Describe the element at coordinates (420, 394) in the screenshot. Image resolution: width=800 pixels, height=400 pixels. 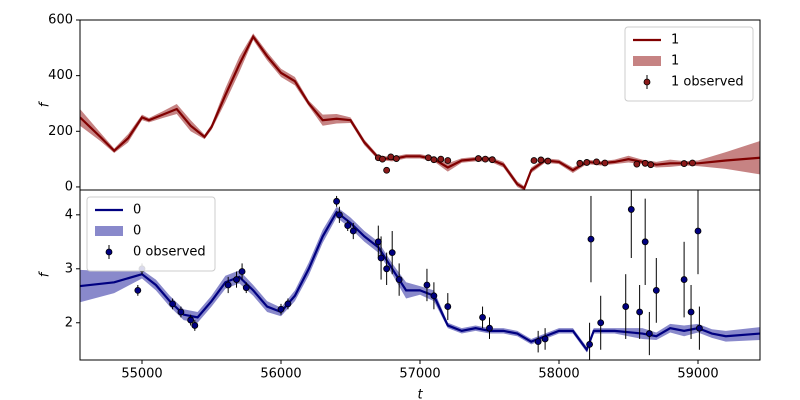
I see `x-axis-label: t` at that location.